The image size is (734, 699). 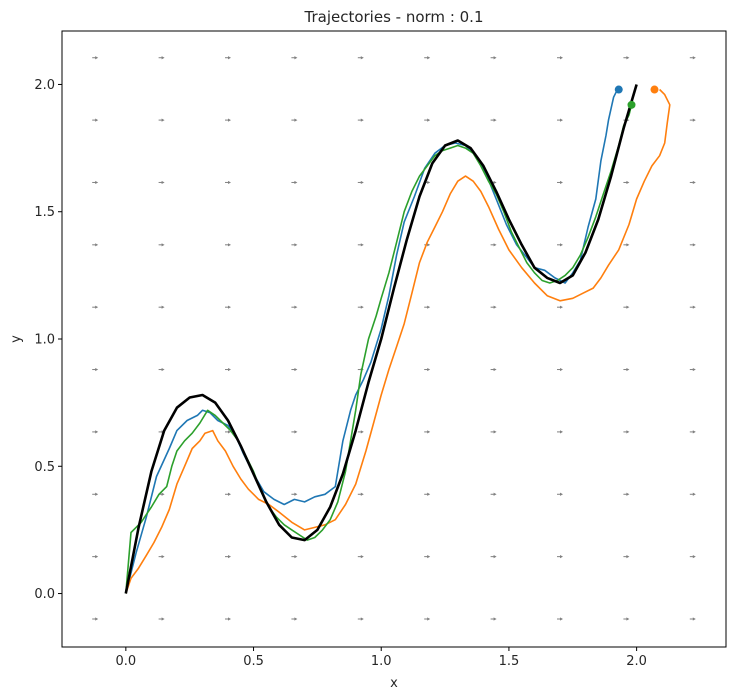 I want to click on x-tick-label: 0.5, so click(x=253, y=661).